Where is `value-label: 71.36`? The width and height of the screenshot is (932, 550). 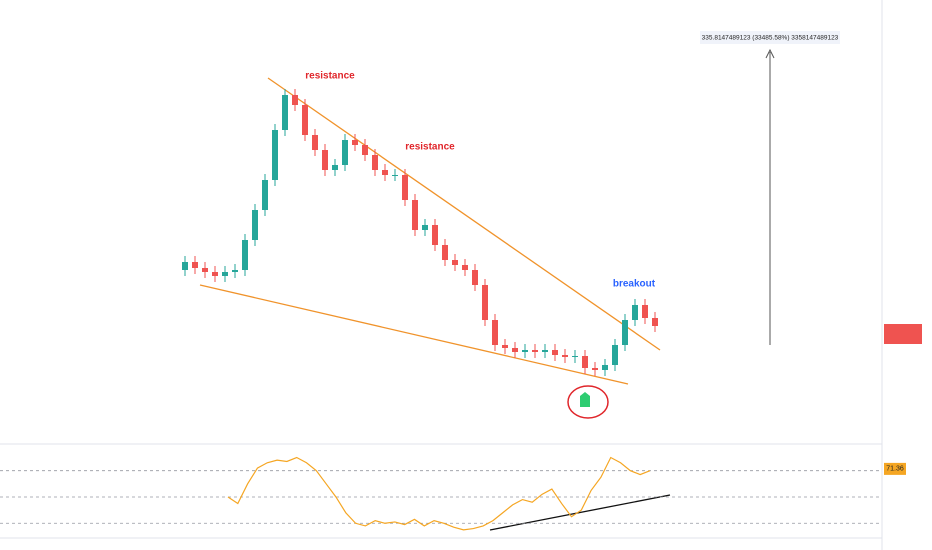 value-label: 71.36 is located at coordinates (895, 469).